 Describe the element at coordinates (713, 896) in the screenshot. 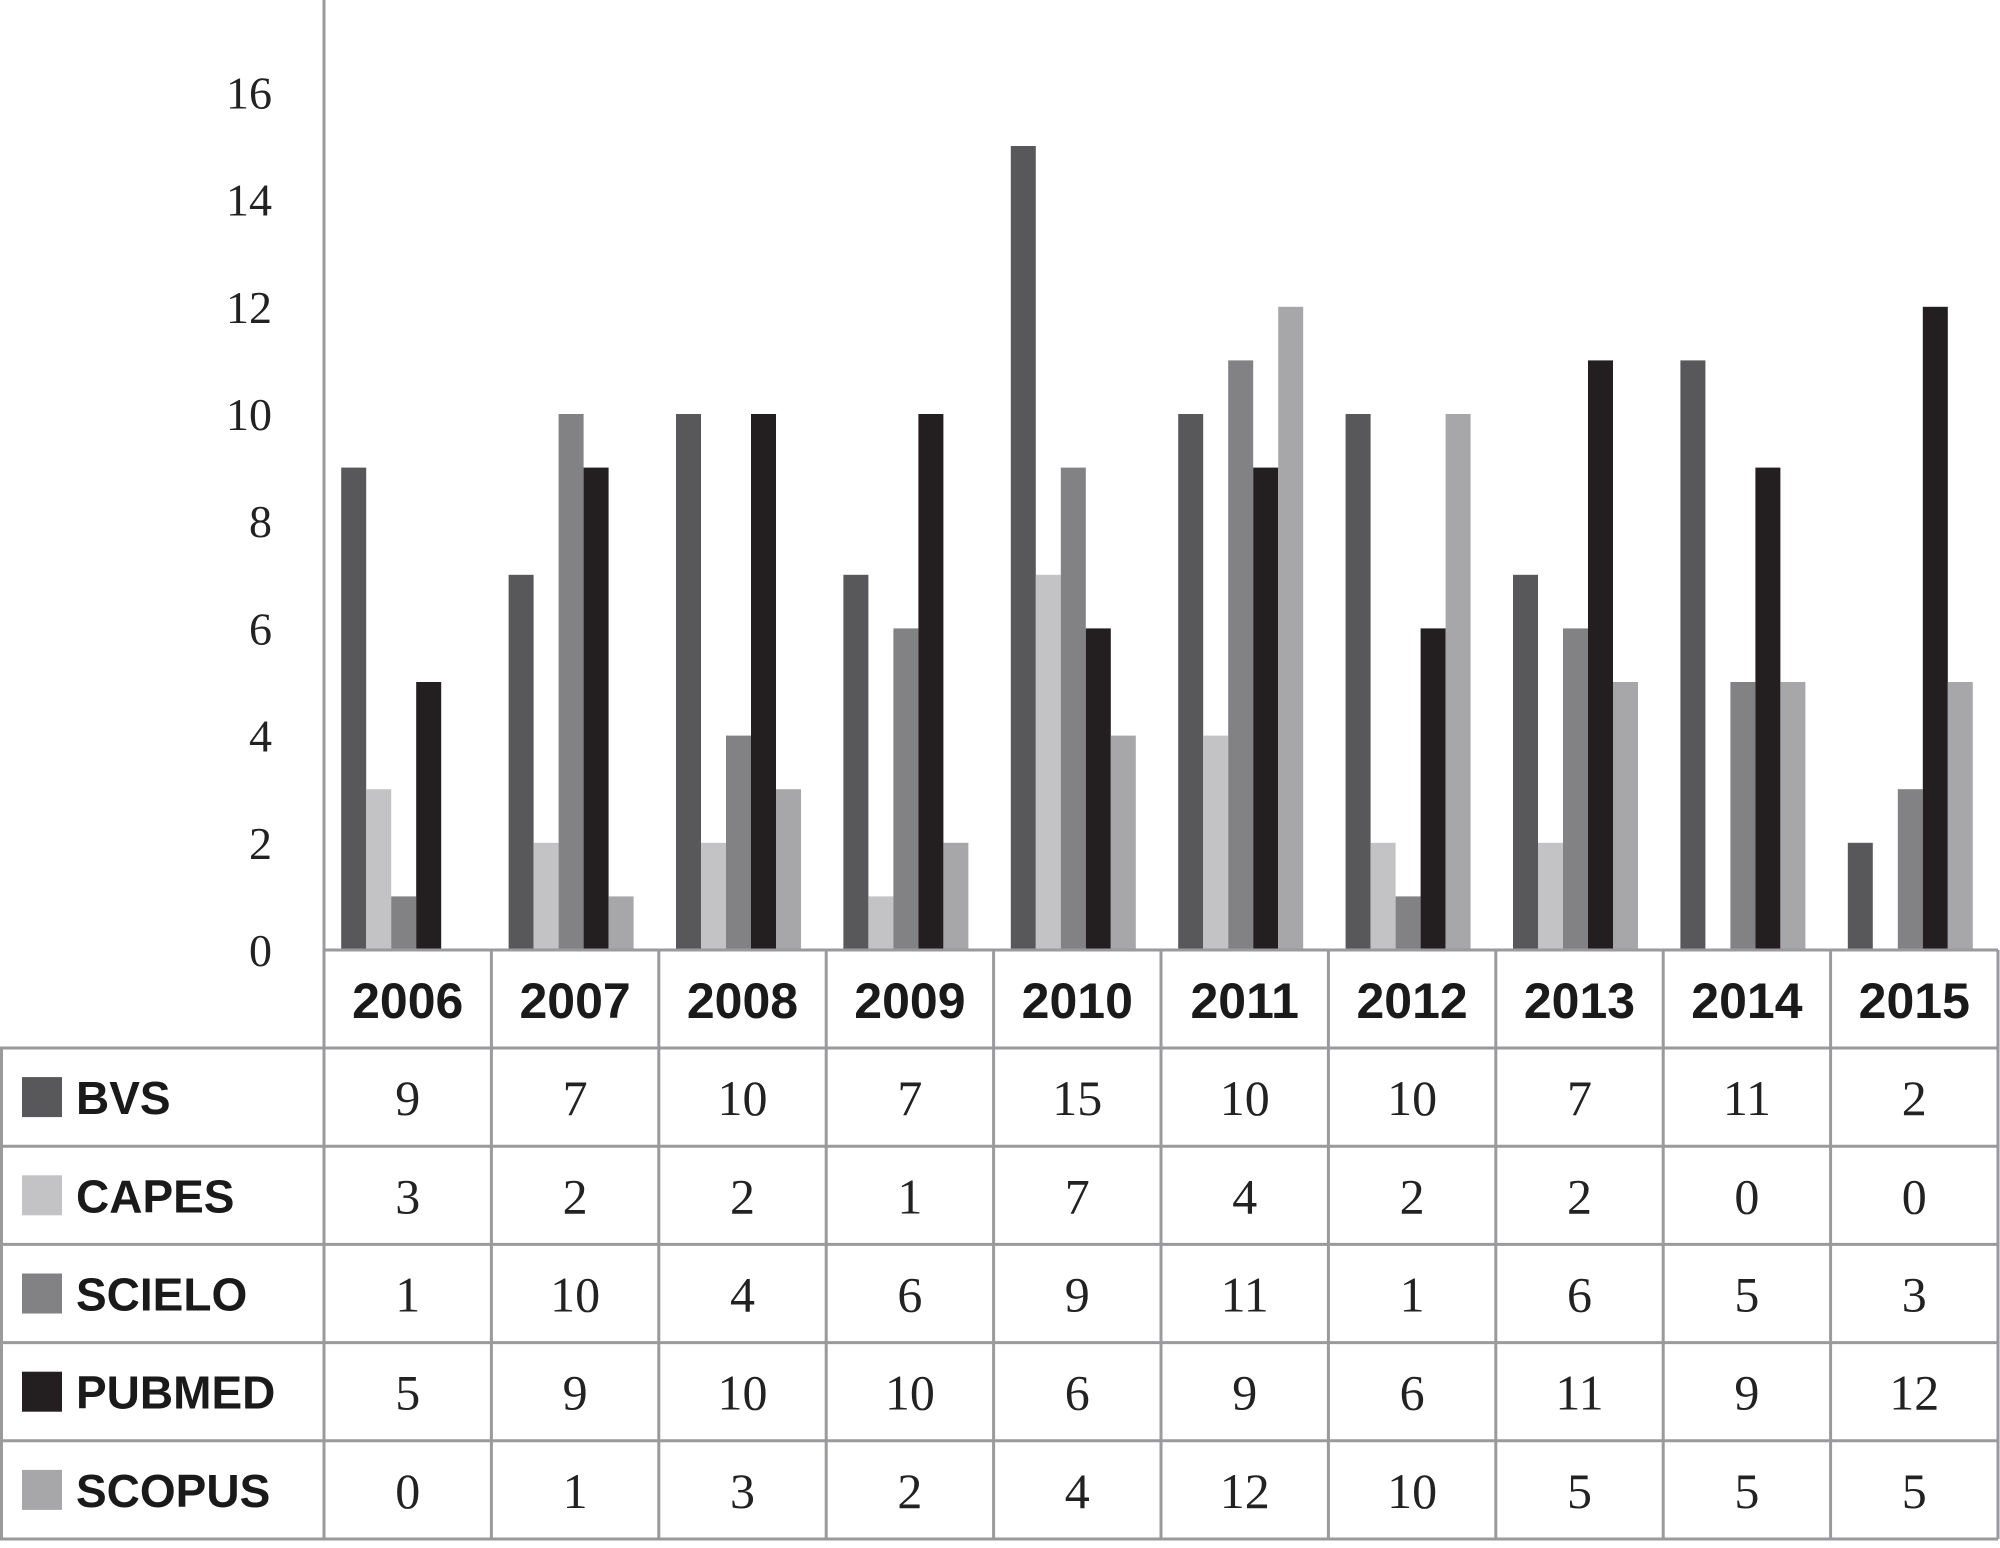

I see `bar-capes-2008` at that location.